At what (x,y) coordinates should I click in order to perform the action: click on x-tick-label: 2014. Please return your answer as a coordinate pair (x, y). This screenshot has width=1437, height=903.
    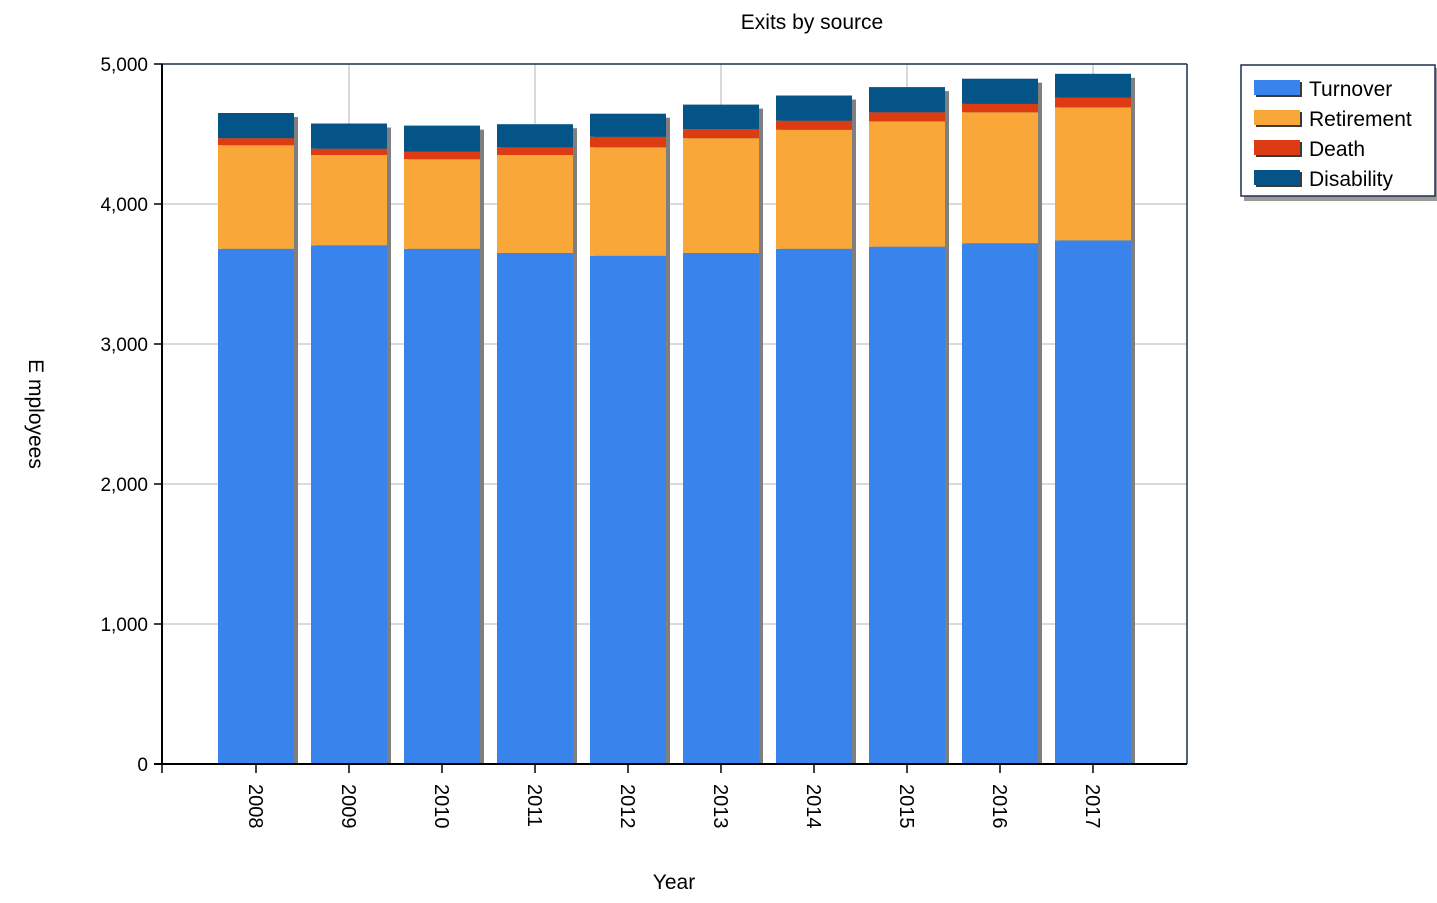
    Looking at the image, I should click on (813, 806).